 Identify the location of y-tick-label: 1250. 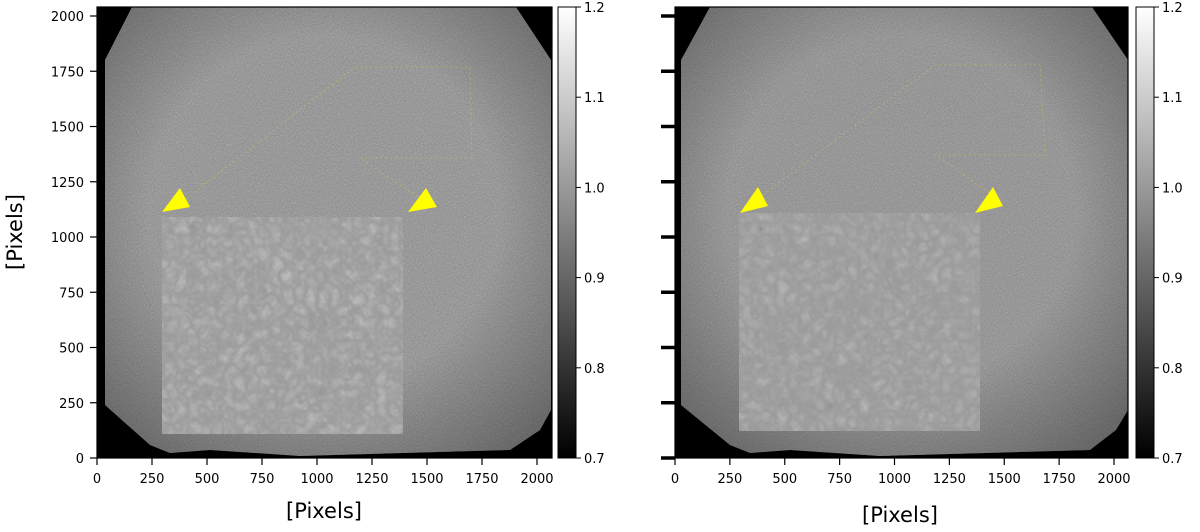
(67, 183).